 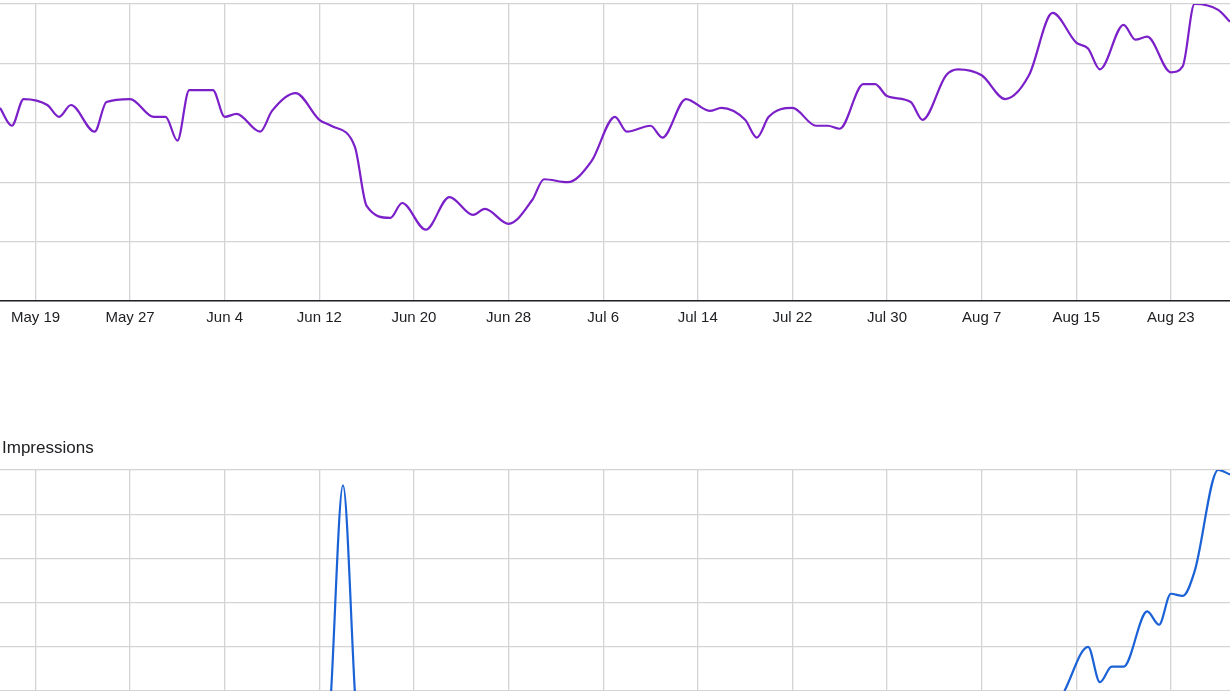 What do you see at coordinates (35, 317) in the screenshot?
I see `x-tick-label: May 19` at bounding box center [35, 317].